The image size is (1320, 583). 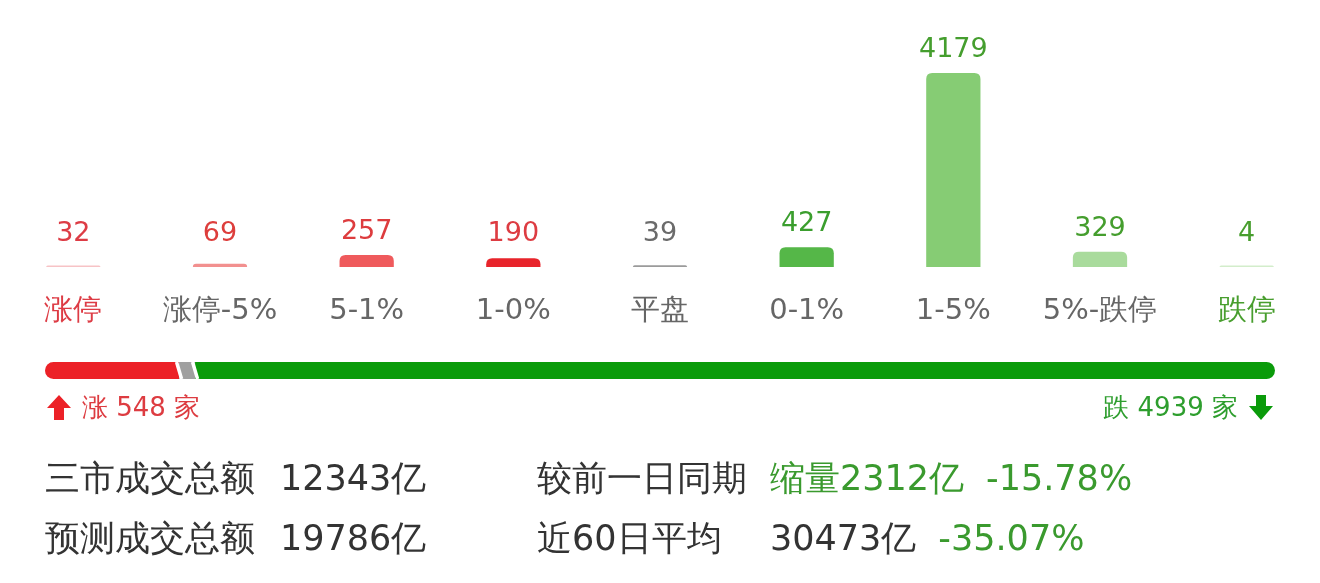 I want to click on x-tick-label: 1-5%, so click(x=953, y=309).